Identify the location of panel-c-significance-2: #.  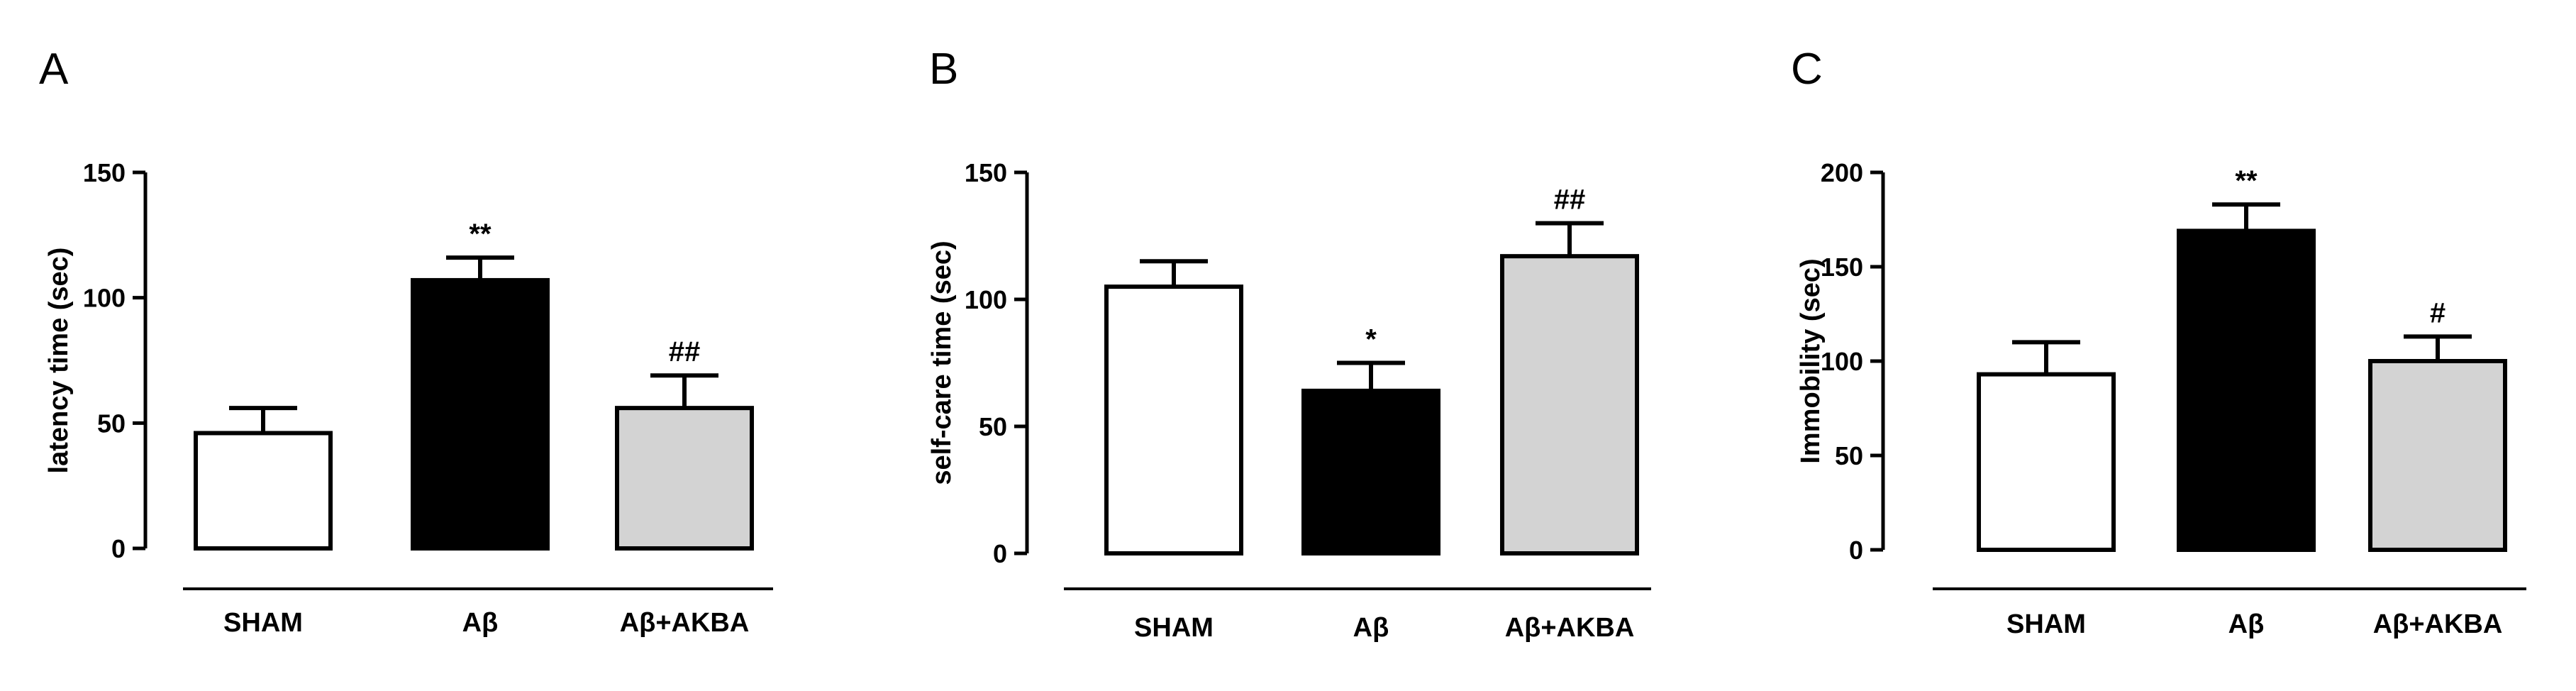
(2437, 312).